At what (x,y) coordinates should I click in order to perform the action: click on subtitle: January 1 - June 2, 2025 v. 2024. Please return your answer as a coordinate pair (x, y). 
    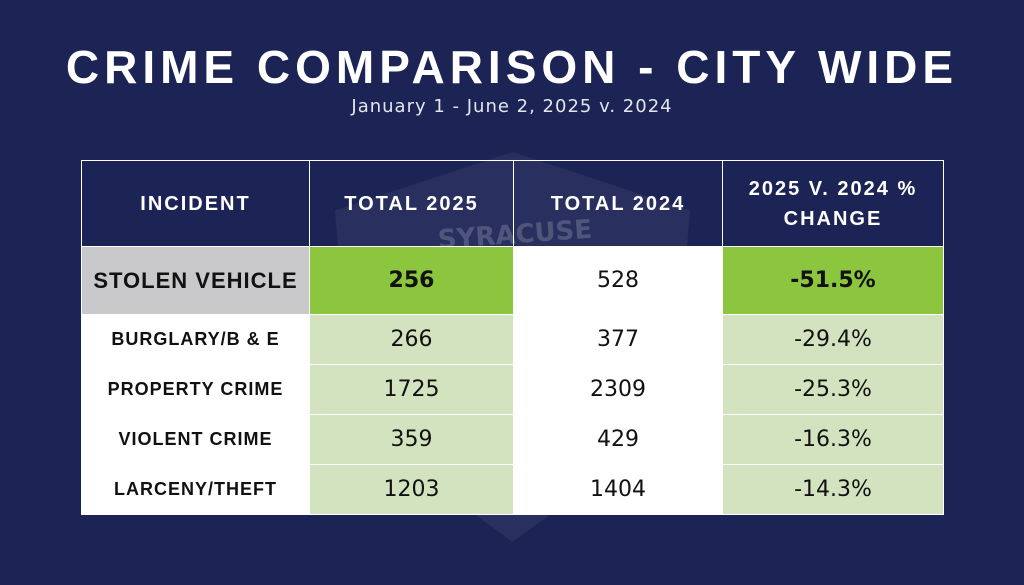
    Looking at the image, I should click on (512, 106).